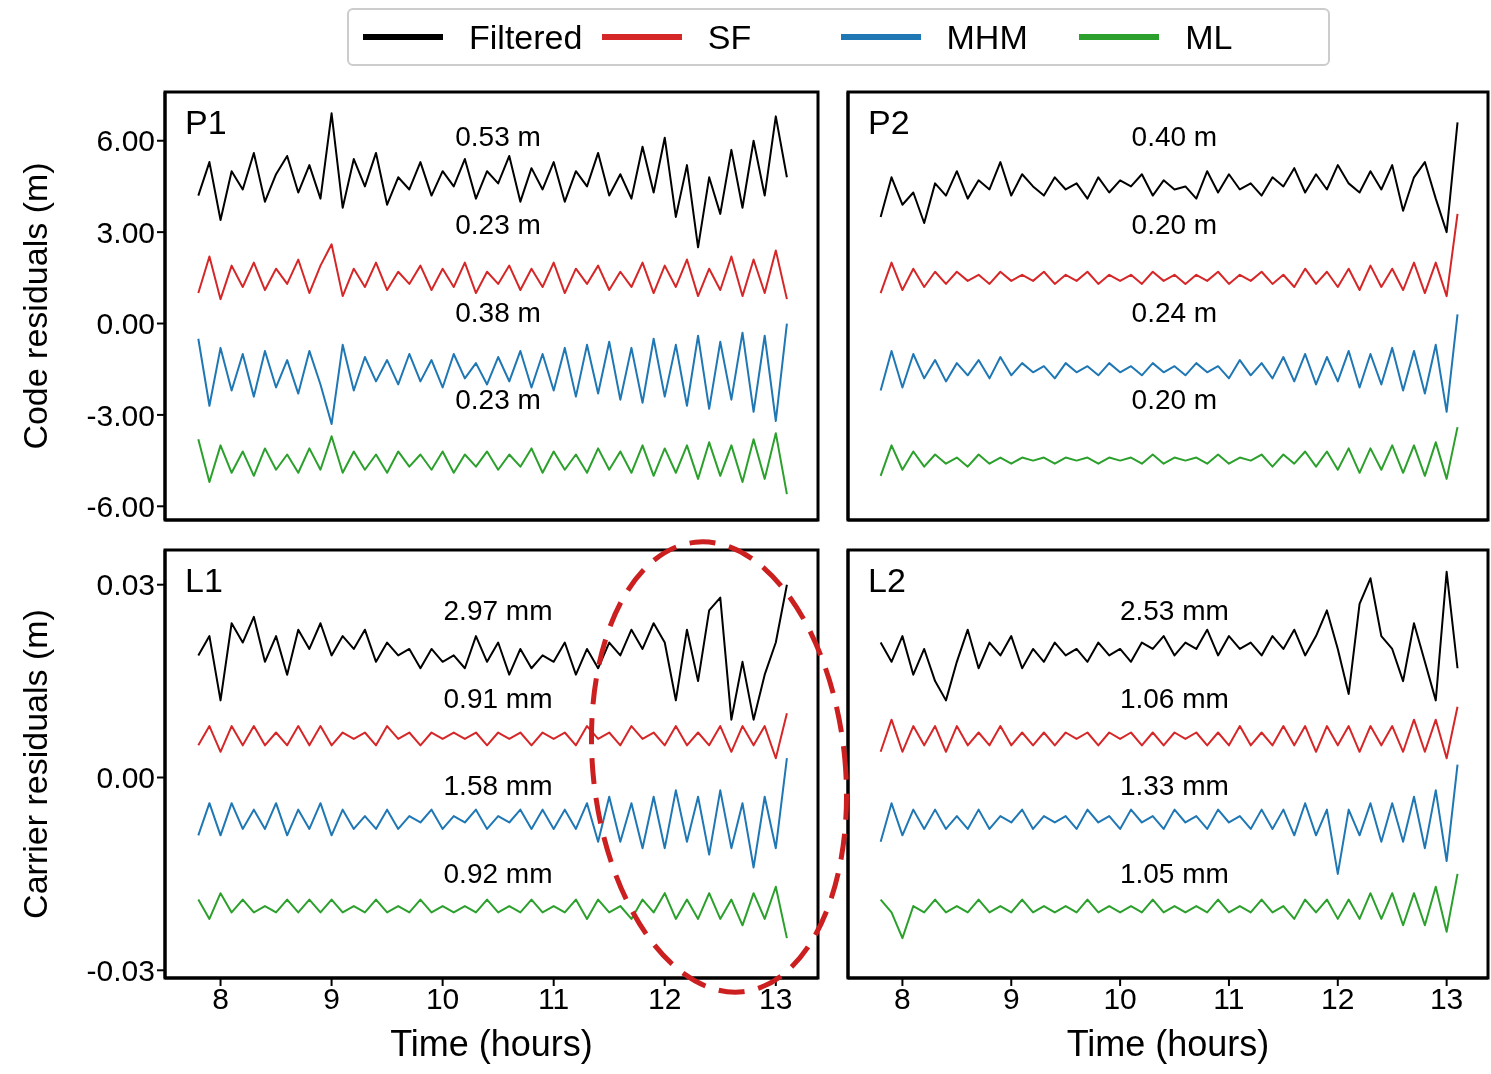 This screenshot has height=1074, width=1491. What do you see at coordinates (498, 874) in the screenshot?
I see `annotation: 0.92 mm` at bounding box center [498, 874].